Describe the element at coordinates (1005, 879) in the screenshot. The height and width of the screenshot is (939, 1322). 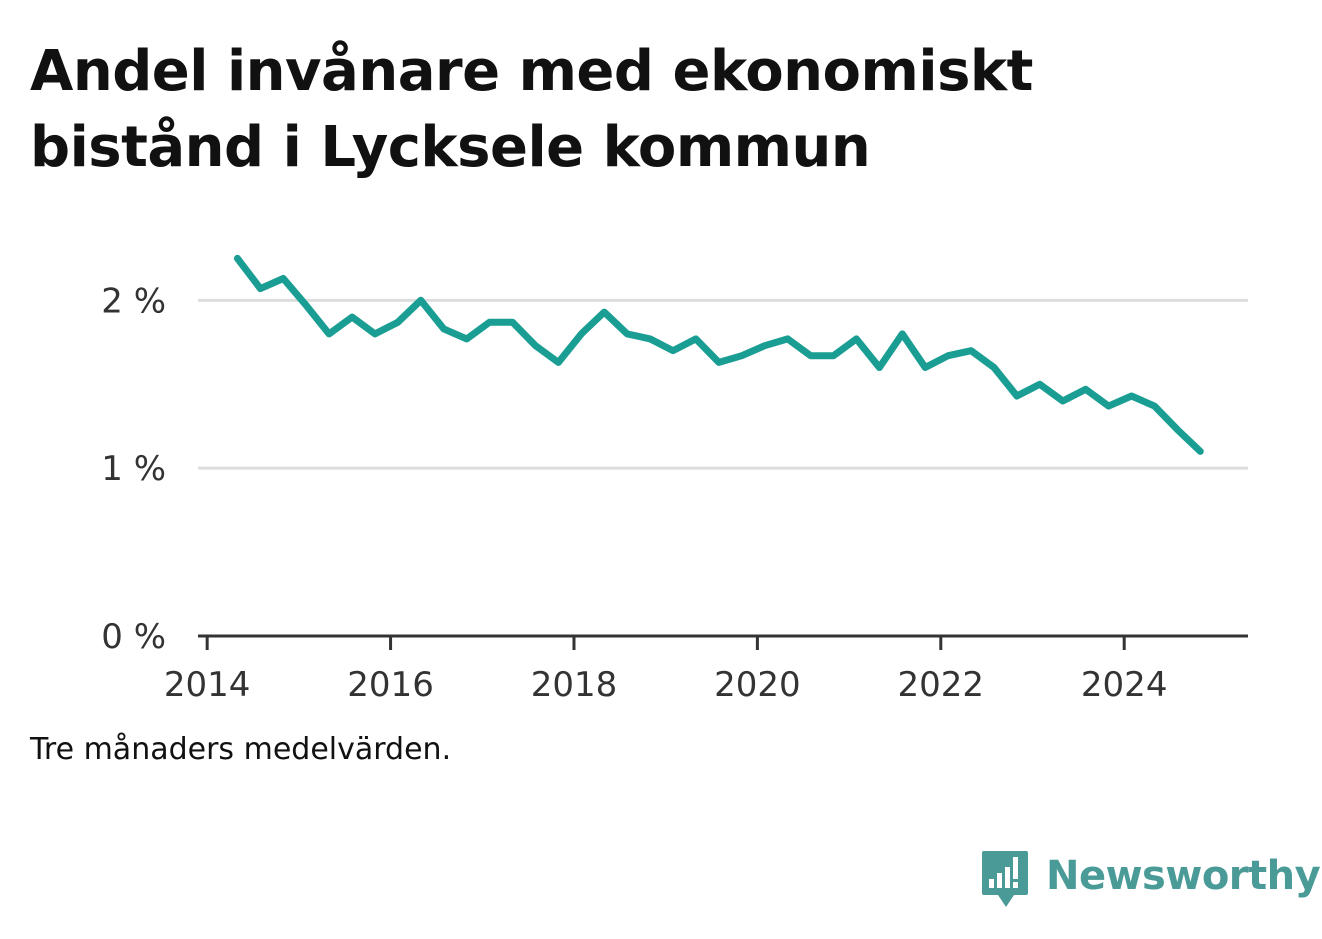
I see `newsworthy-logo-icon` at that location.